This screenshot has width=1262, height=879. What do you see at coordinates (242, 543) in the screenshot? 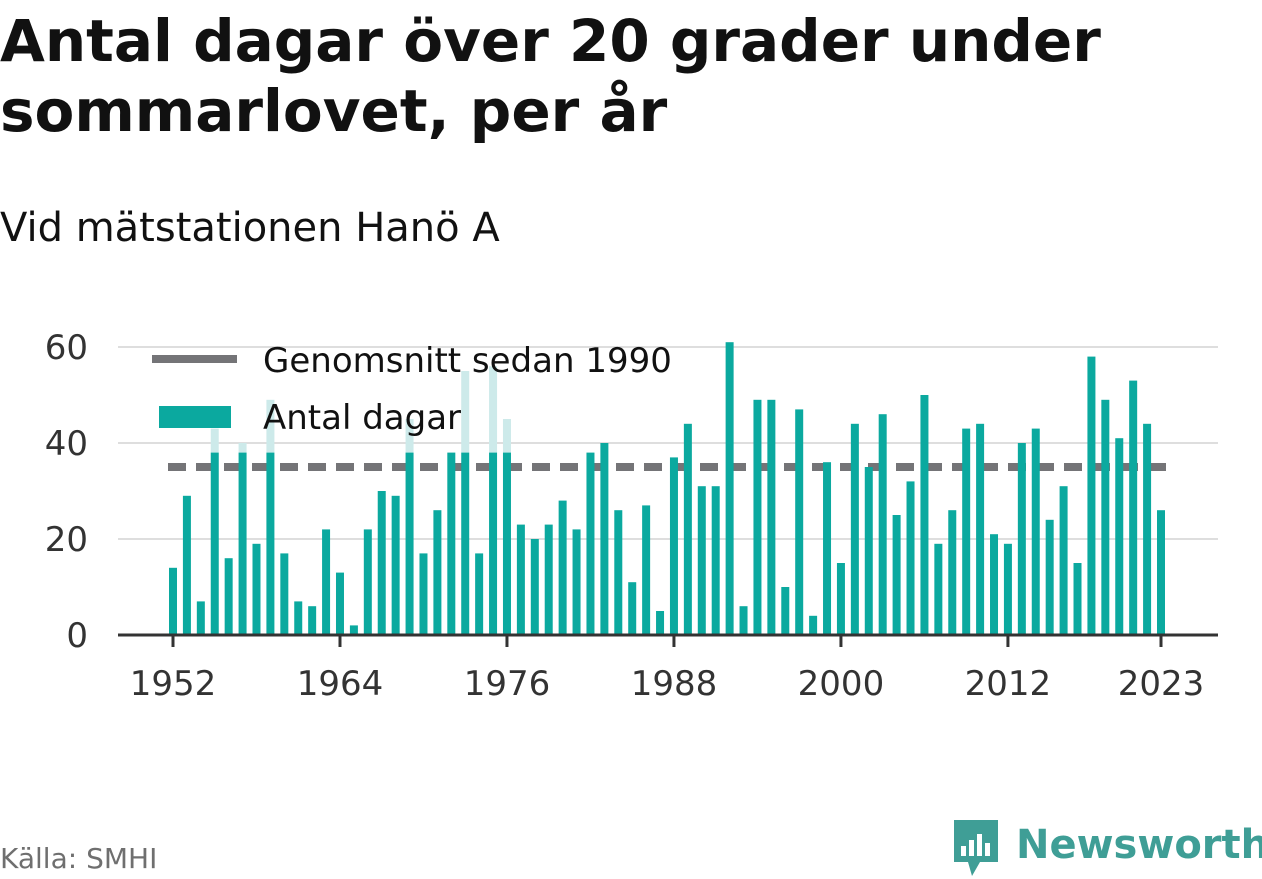
I see `bar-1957` at bounding box center [242, 543].